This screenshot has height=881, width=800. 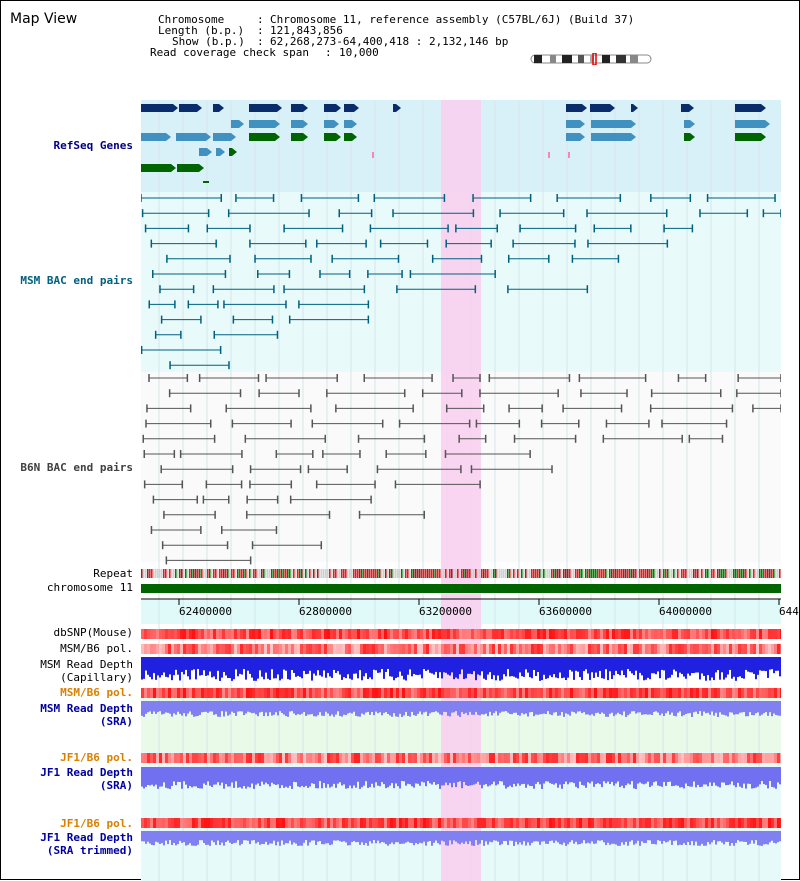 What do you see at coordinates (354, 124) in the screenshot?
I see `gene-arrow` at bounding box center [354, 124].